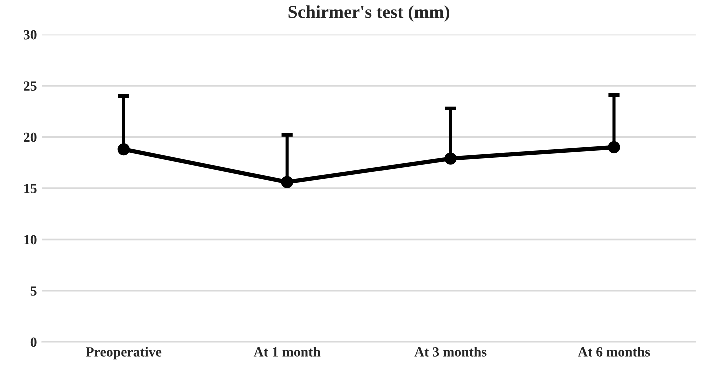  What do you see at coordinates (369, 14) in the screenshot?
I see `chart-title: Schirmer's test (mm)` at bounding box center [369, 14].